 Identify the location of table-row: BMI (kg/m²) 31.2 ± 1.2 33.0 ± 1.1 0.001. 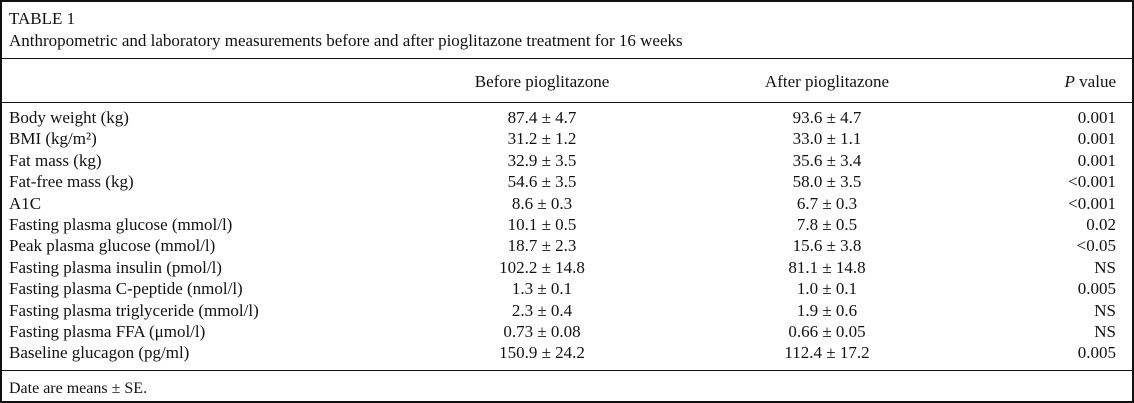
(567, 138).